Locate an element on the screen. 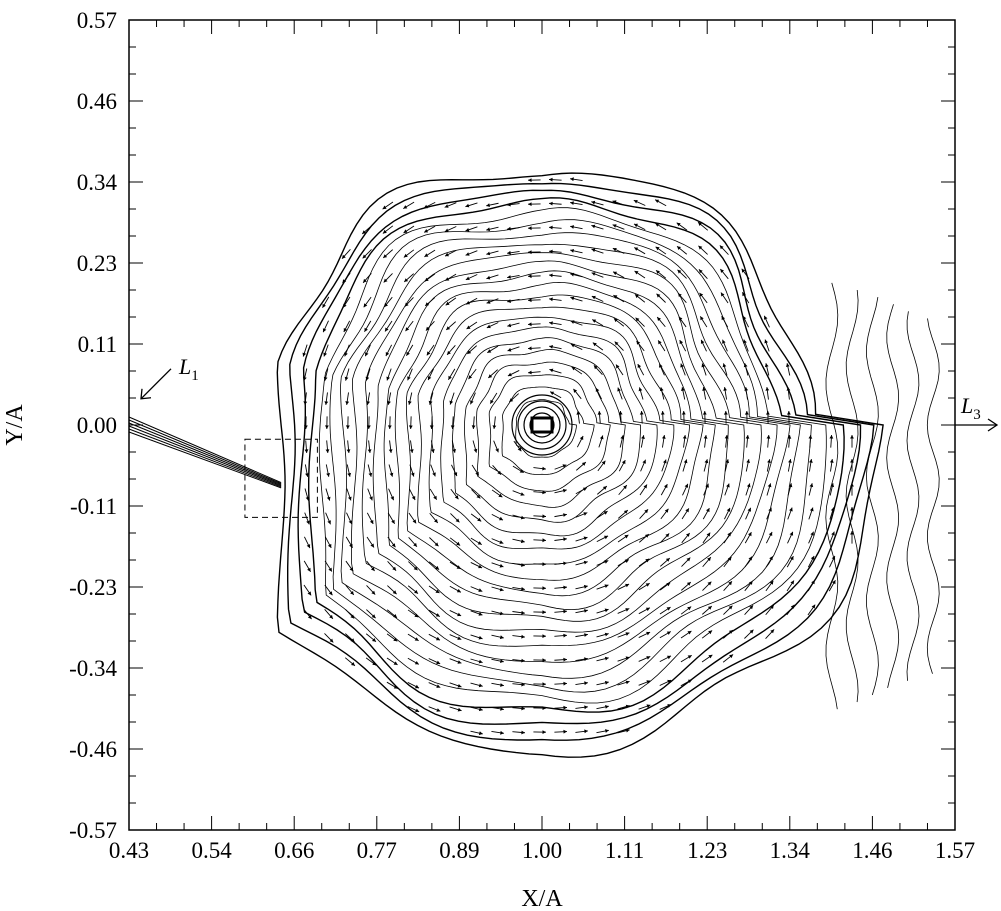 Image resolution: width=1001 pixels, height=911 pixels. jet-streamline is located at coordinates (205, 450).